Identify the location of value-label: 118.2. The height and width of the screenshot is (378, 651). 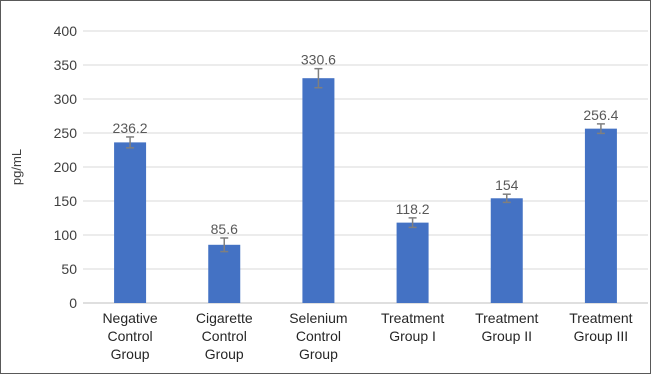
(413, 209).